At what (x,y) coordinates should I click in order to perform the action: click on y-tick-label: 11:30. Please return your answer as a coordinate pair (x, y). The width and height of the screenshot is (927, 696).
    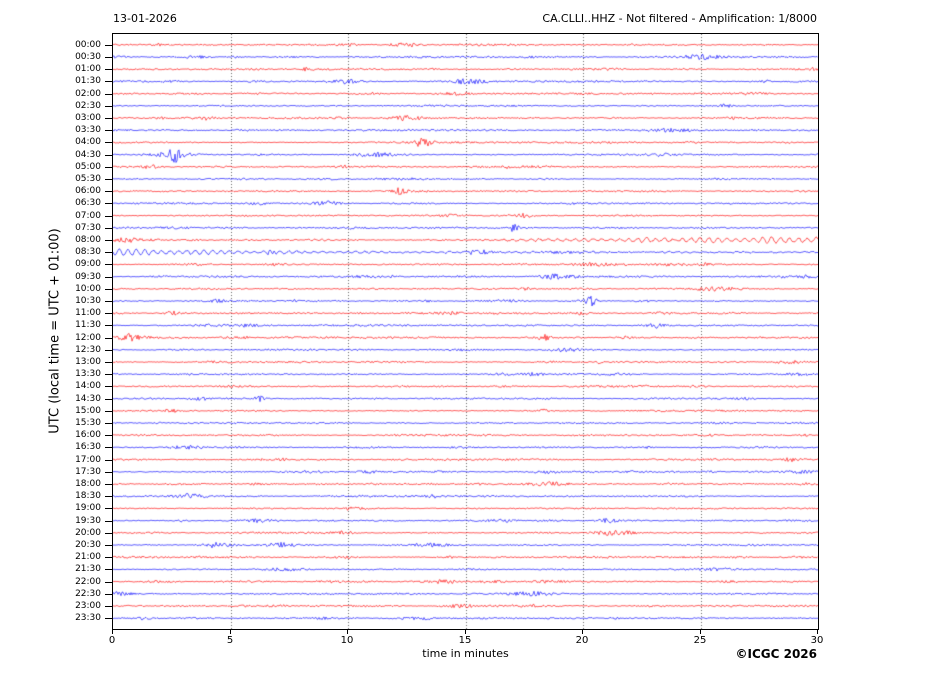
    Looking at the image, I should click on (88, 325).